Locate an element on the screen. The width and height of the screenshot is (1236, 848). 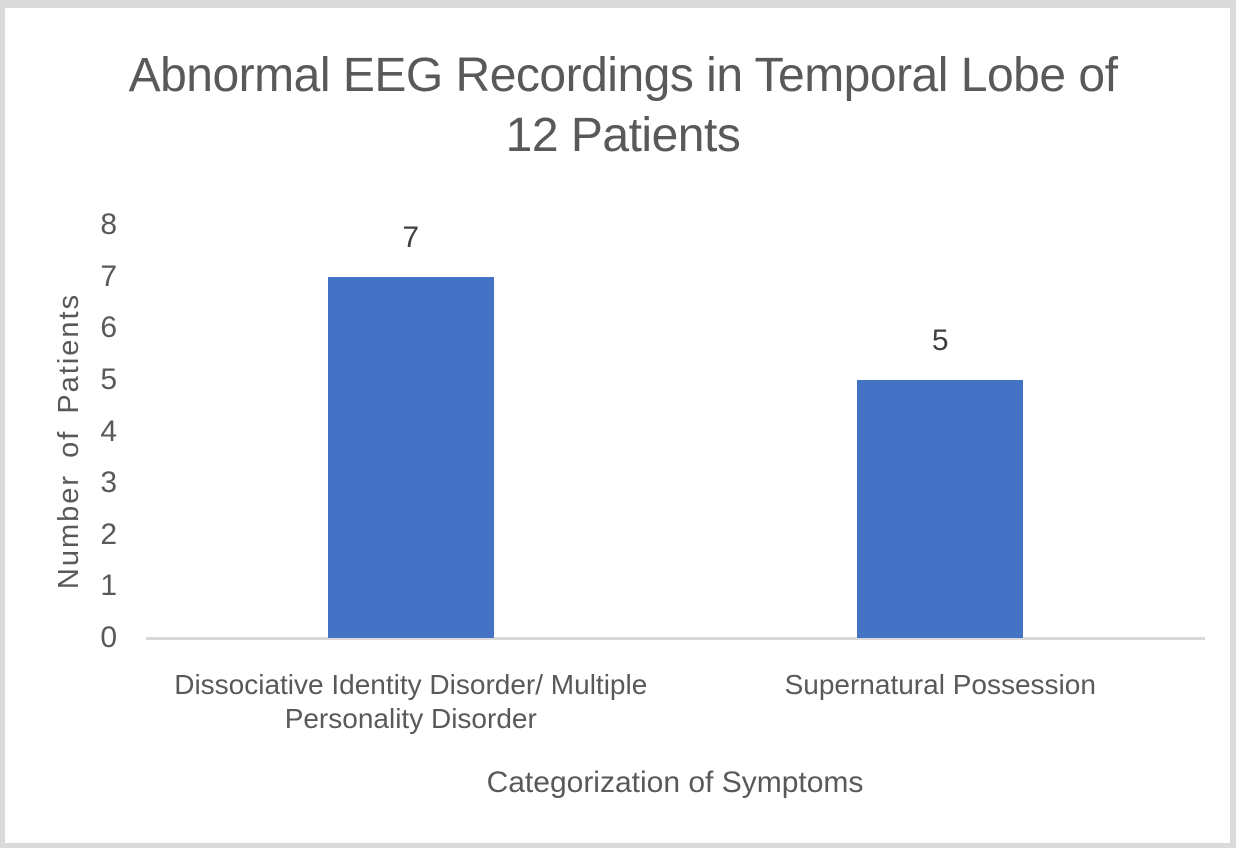
y-tick-label: 7 is located at coordinates (108, 276).